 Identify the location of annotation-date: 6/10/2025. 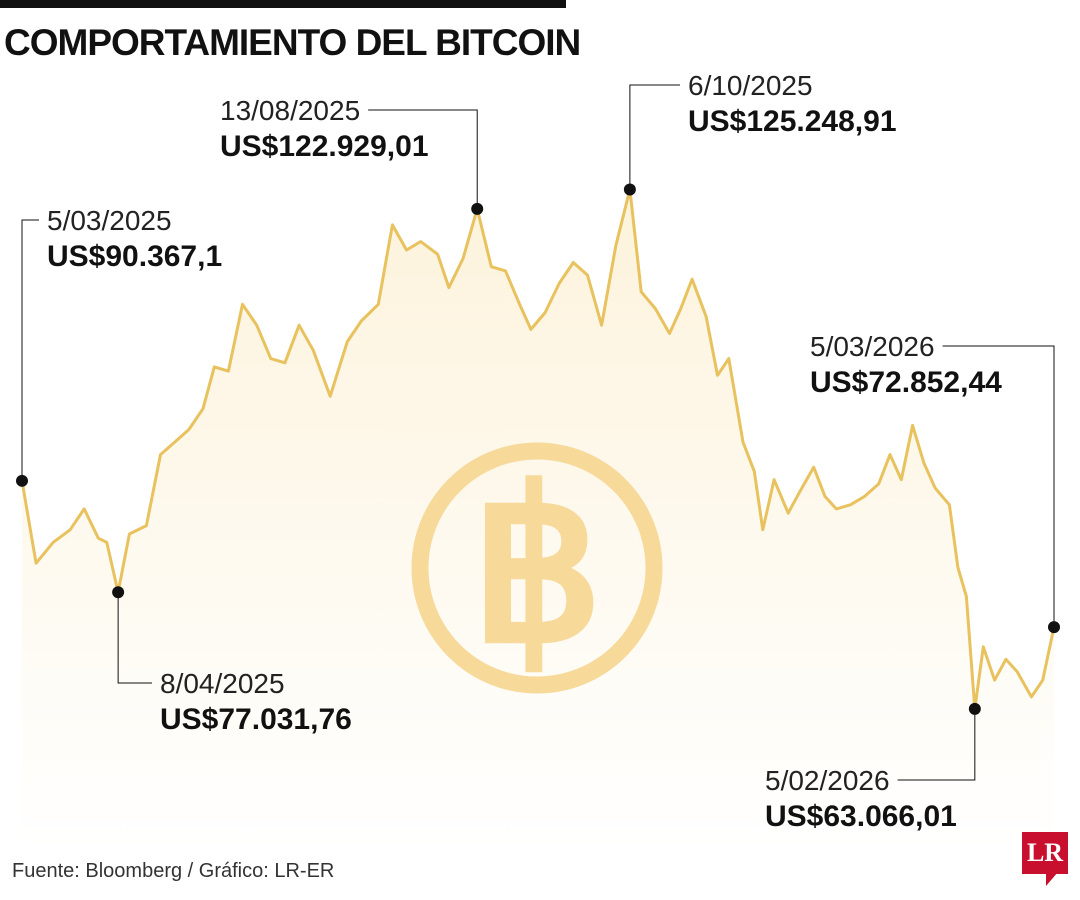
(750, 85).